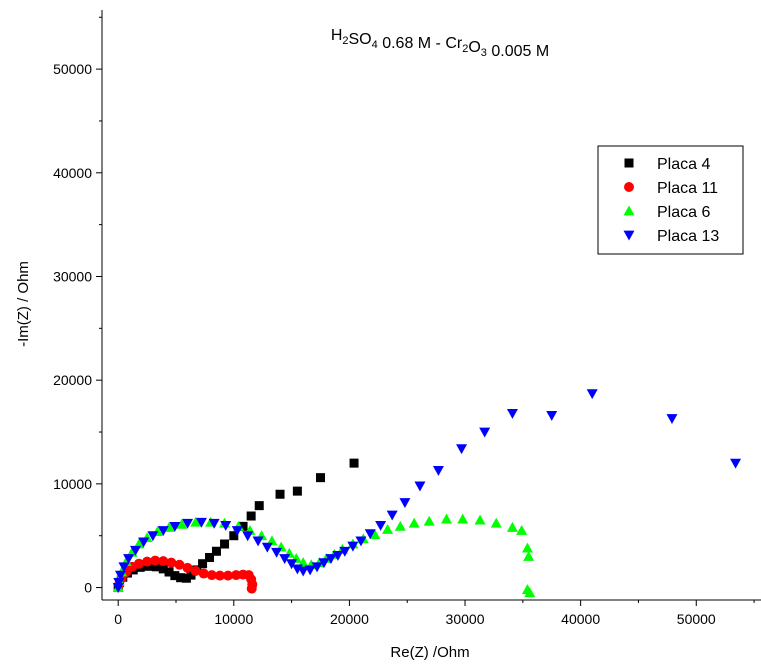 The image size is (761, 665). I want to click on y-tick-label: 0, so click(88, 588).